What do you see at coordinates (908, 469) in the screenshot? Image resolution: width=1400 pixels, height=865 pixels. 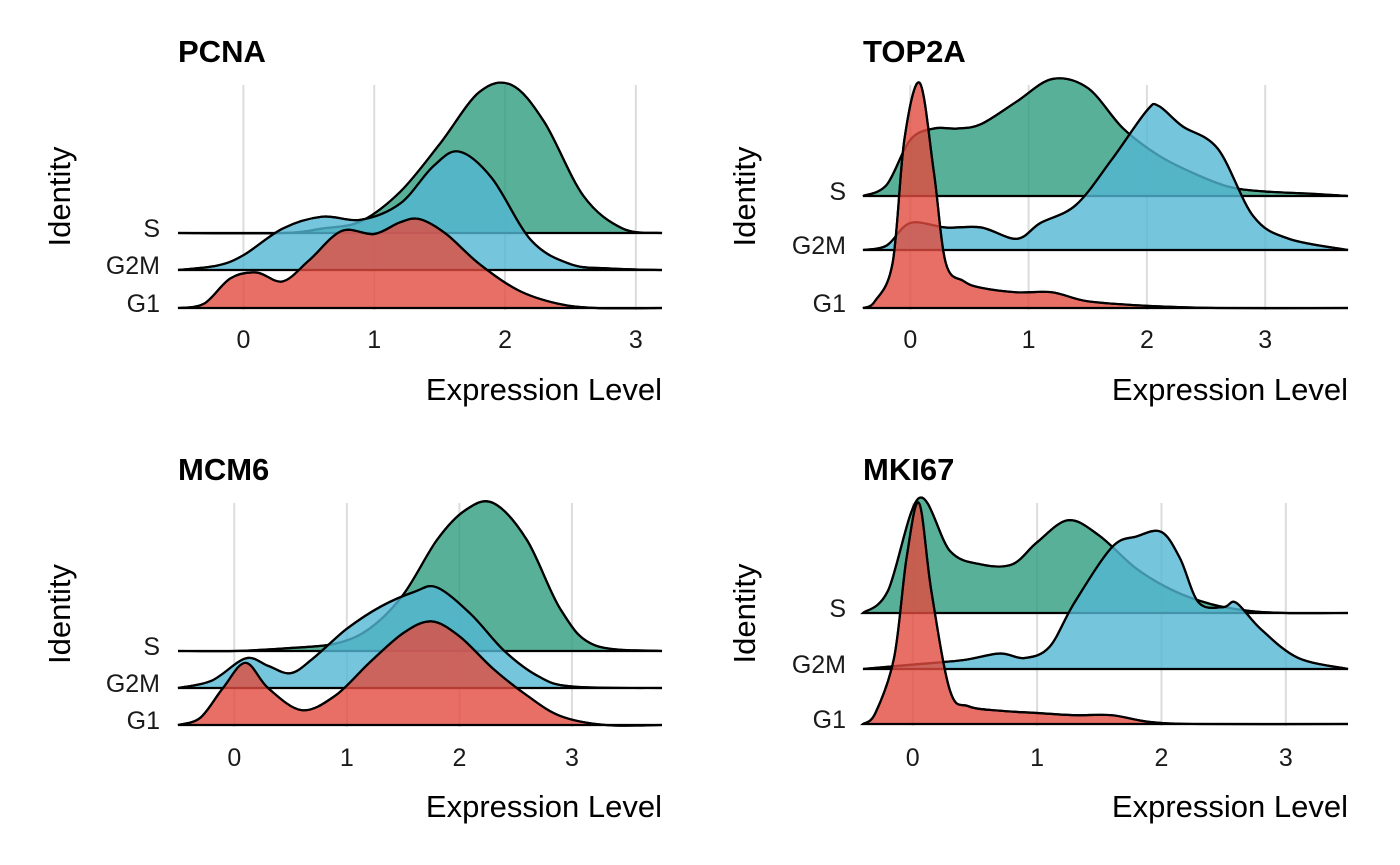 I see `panel-title: MKI67` at bounding box center [908, 469].